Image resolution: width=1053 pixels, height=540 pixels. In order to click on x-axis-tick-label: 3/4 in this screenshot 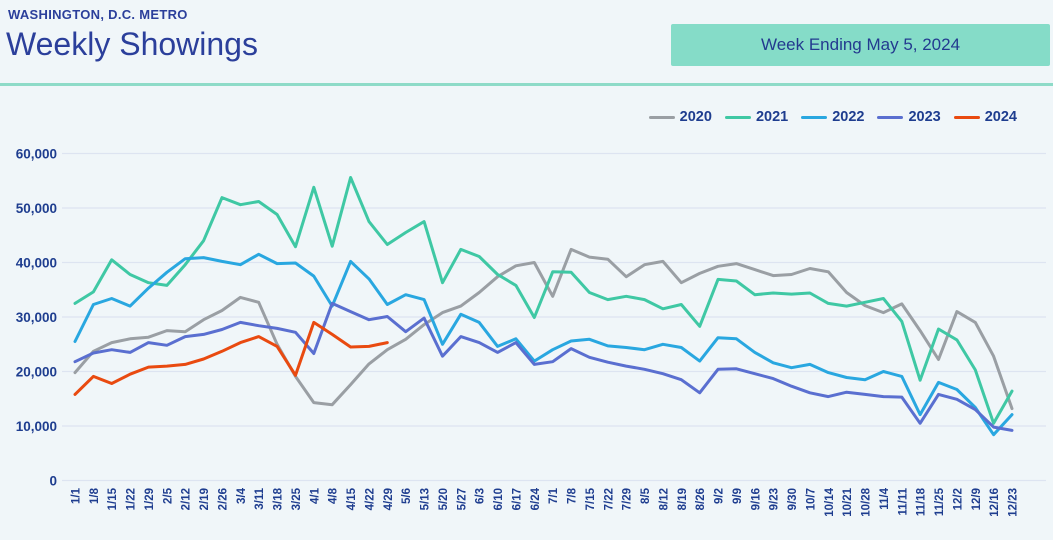, I will do `click(242, 495)`.